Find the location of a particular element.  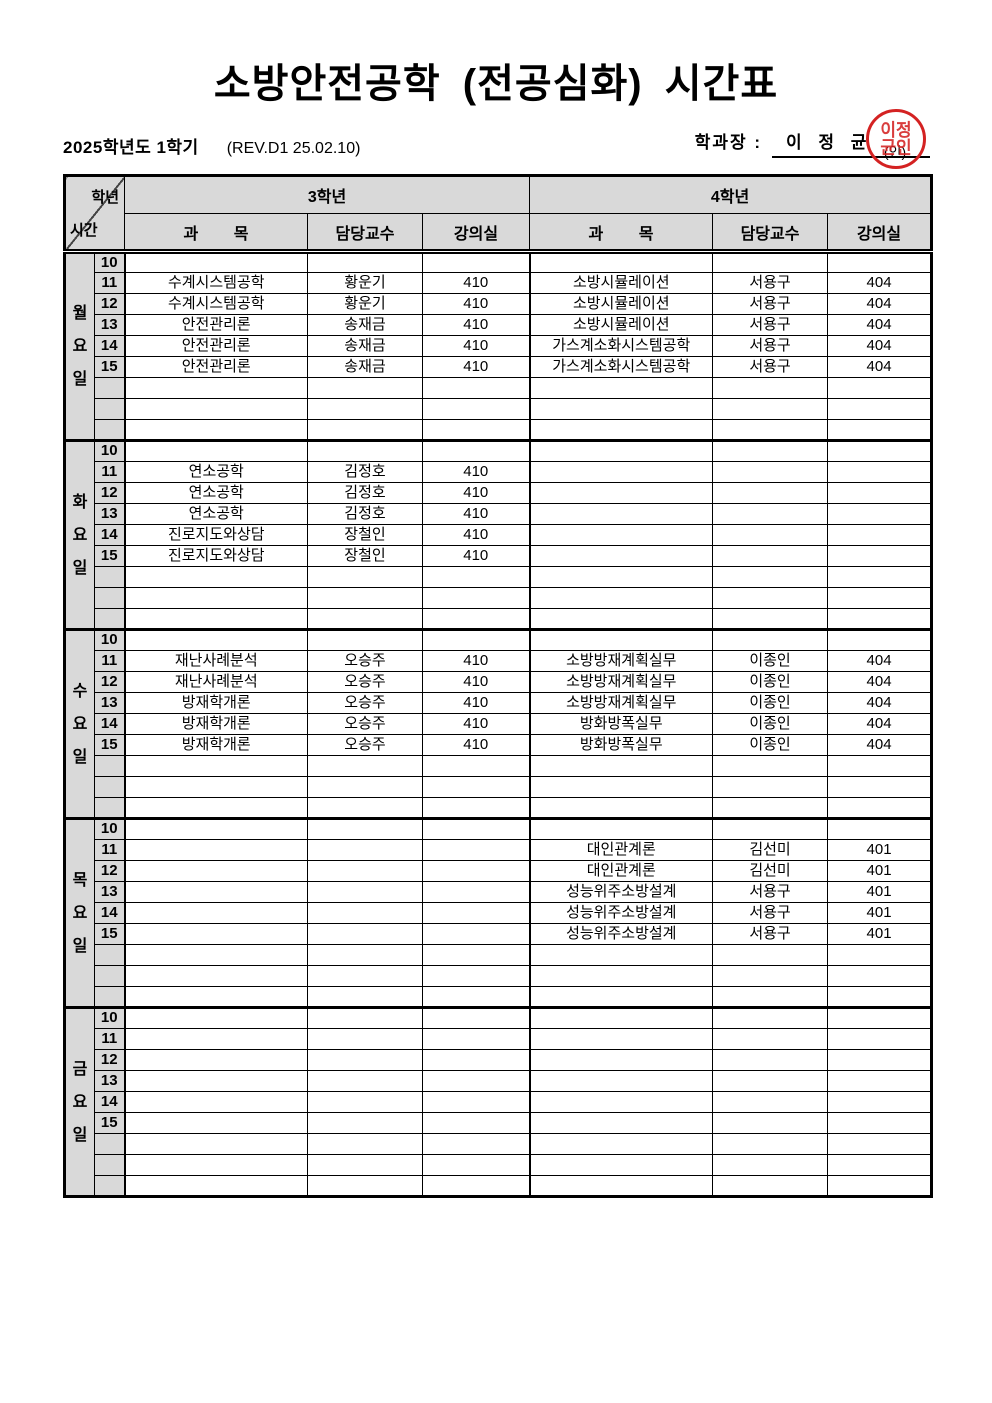

day-label: 화 요 일 is located at coordinates (79, 535).